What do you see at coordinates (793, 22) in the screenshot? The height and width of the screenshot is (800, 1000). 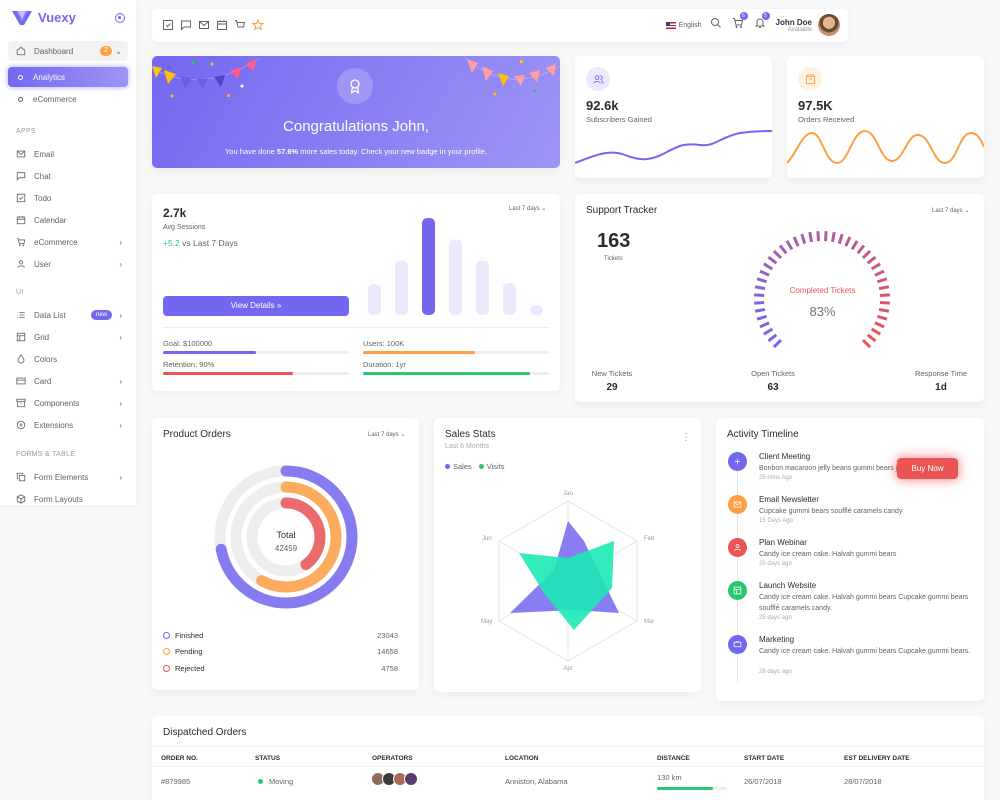 I see `user-name: John Doe` at bounding box center [793, 22].